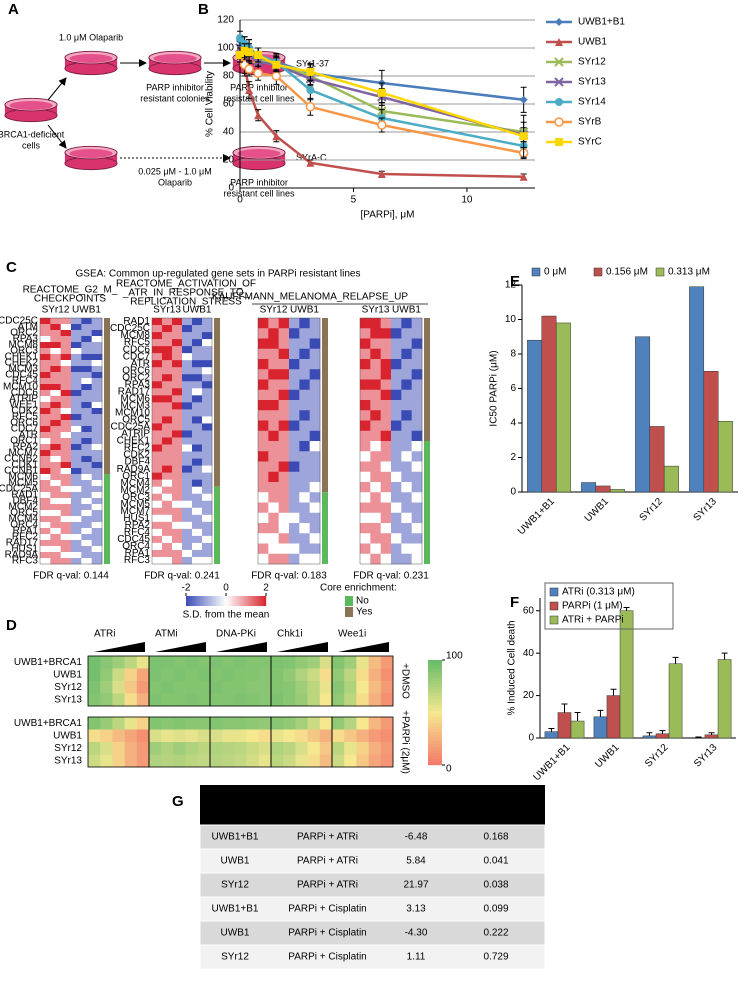 The width and height of the screenshot is (749, 994). Describe the element at coordinates (609, 606) in the screenshot. I see `legend-box` at that location.